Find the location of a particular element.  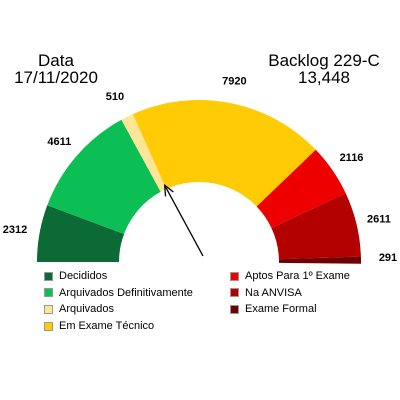

gauge-segment-aptos-para-1-exame is located at coordinates (301, 189).